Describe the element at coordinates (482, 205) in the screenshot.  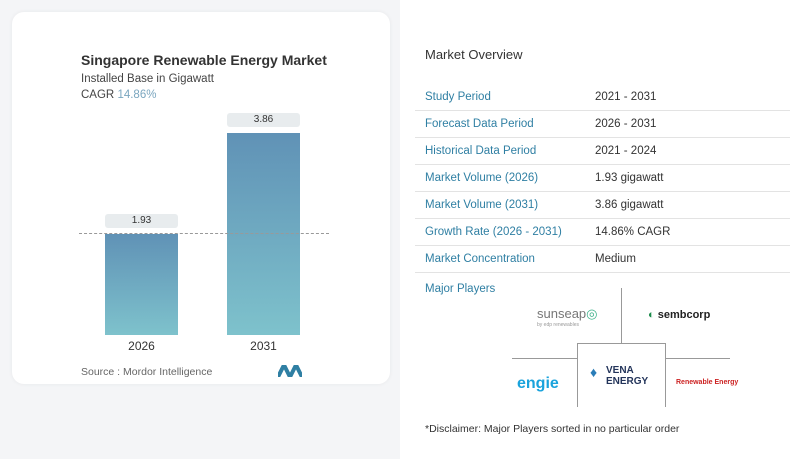
I see `row-label: Market Volume (2031)` at that location.